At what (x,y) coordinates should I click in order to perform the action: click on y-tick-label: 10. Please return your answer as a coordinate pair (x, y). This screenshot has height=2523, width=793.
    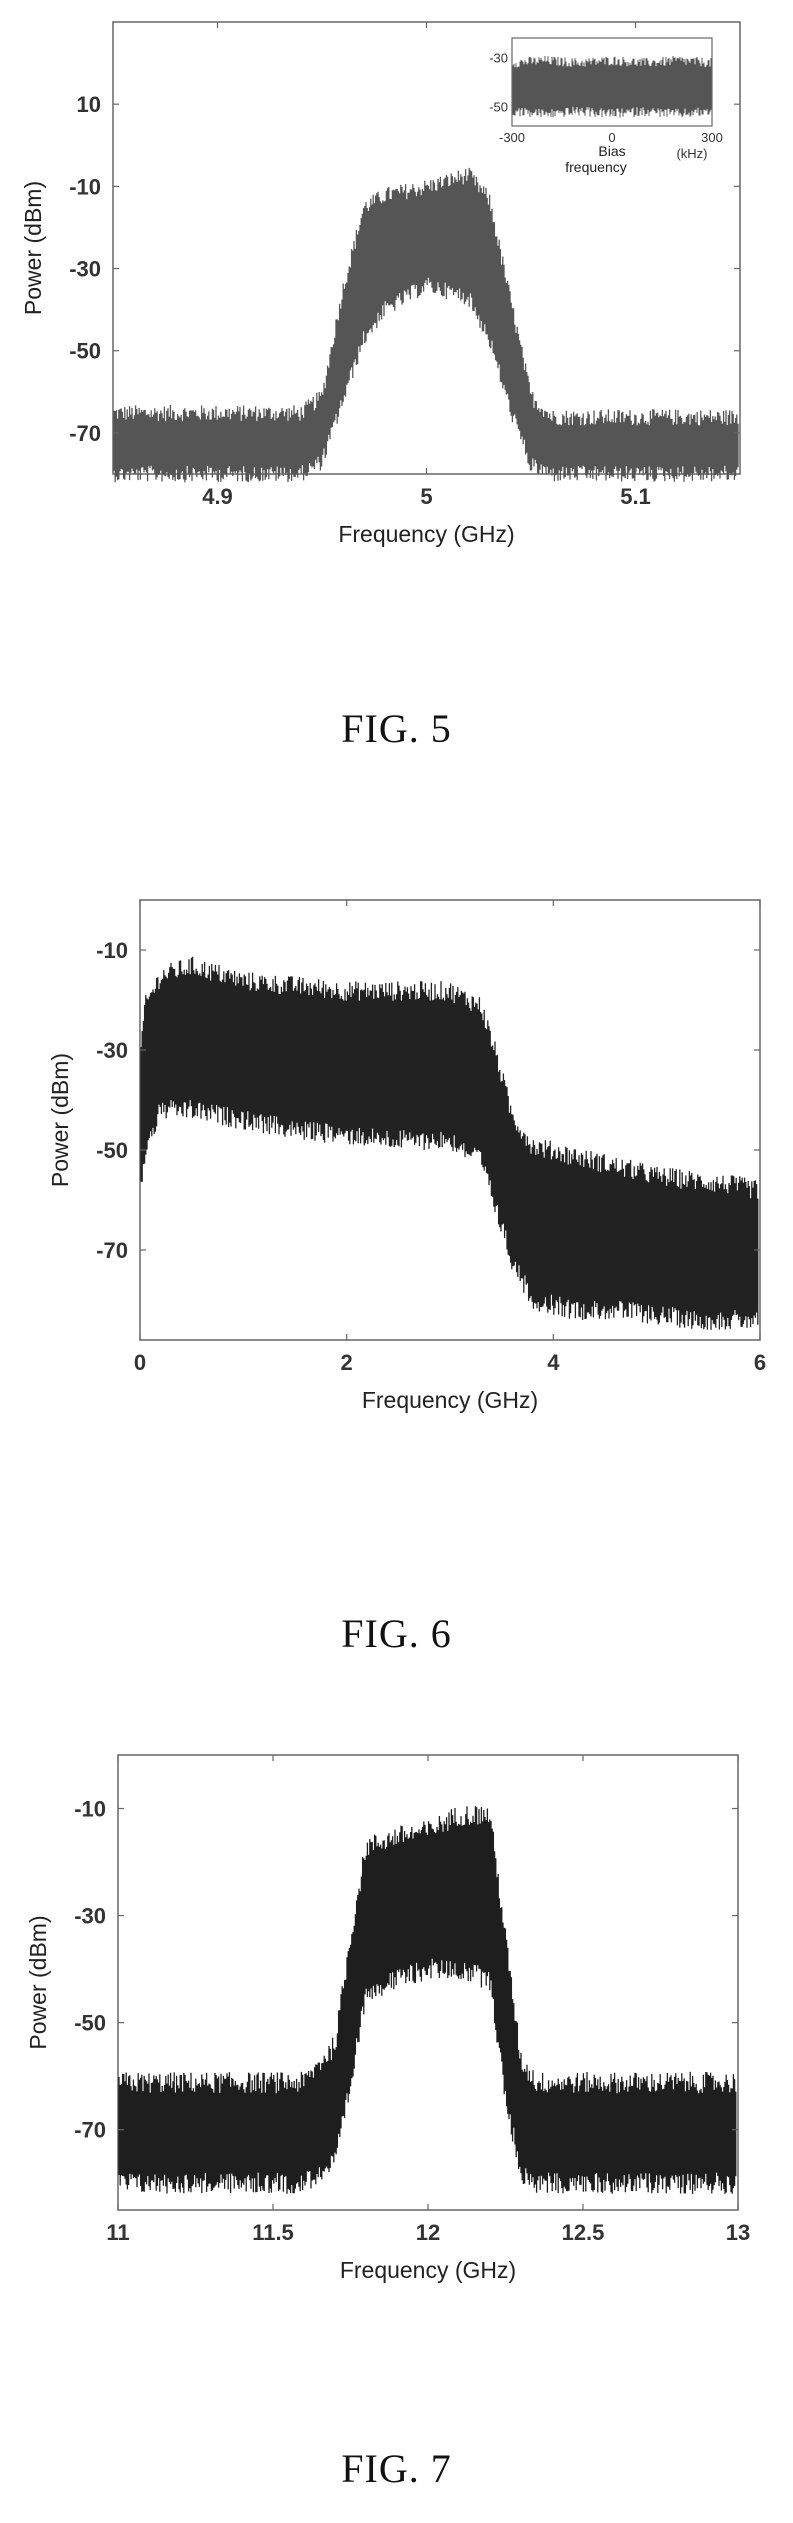
    Looking at the image, I should click on (89, 104).